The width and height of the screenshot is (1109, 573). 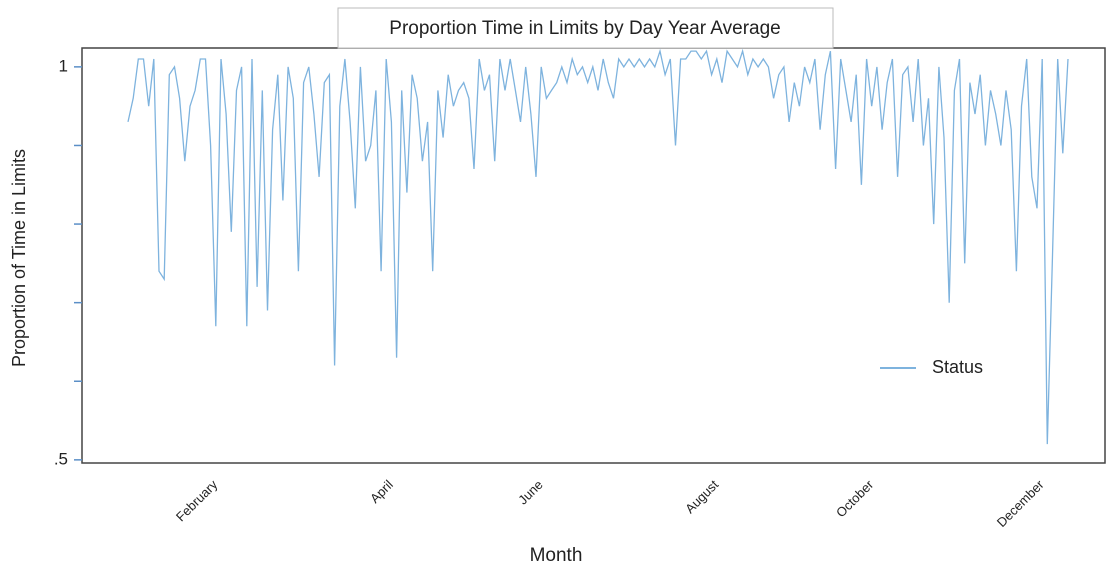 I want to click on x-axis-label: Month, so click(x=556, y=555).